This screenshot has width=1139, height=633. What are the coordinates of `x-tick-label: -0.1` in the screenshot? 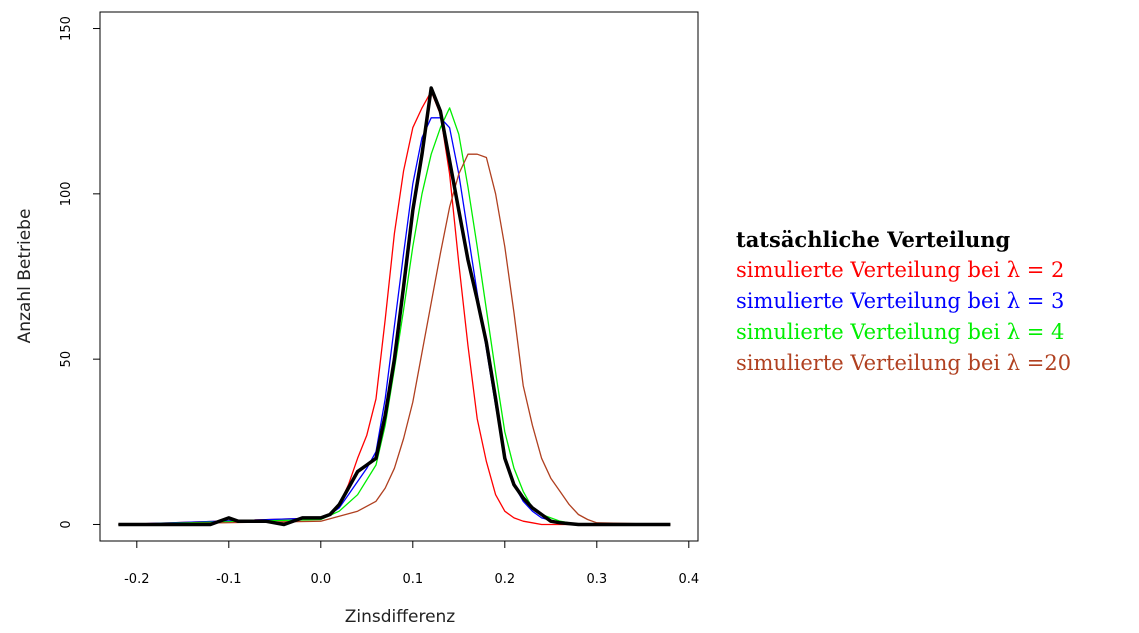 It's located at (228, 579).